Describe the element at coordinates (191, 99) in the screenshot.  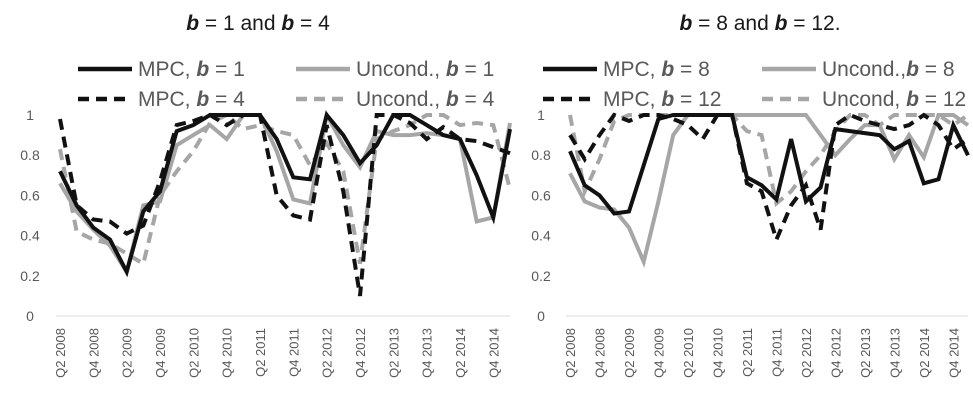
I see `legend-label: MPC, b = 4` at that location.